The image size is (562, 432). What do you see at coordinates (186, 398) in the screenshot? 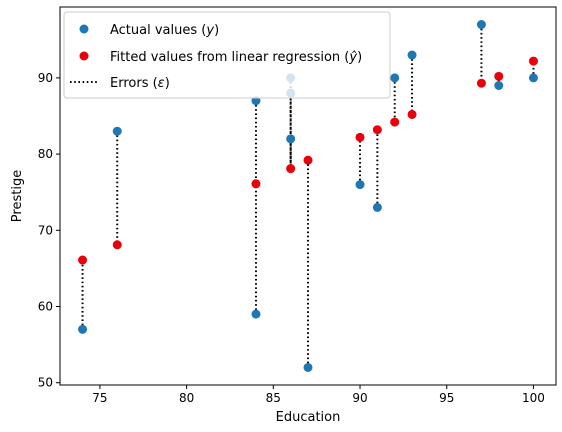
I see `x-tick-label: 80` at bounding box center [186, 398].